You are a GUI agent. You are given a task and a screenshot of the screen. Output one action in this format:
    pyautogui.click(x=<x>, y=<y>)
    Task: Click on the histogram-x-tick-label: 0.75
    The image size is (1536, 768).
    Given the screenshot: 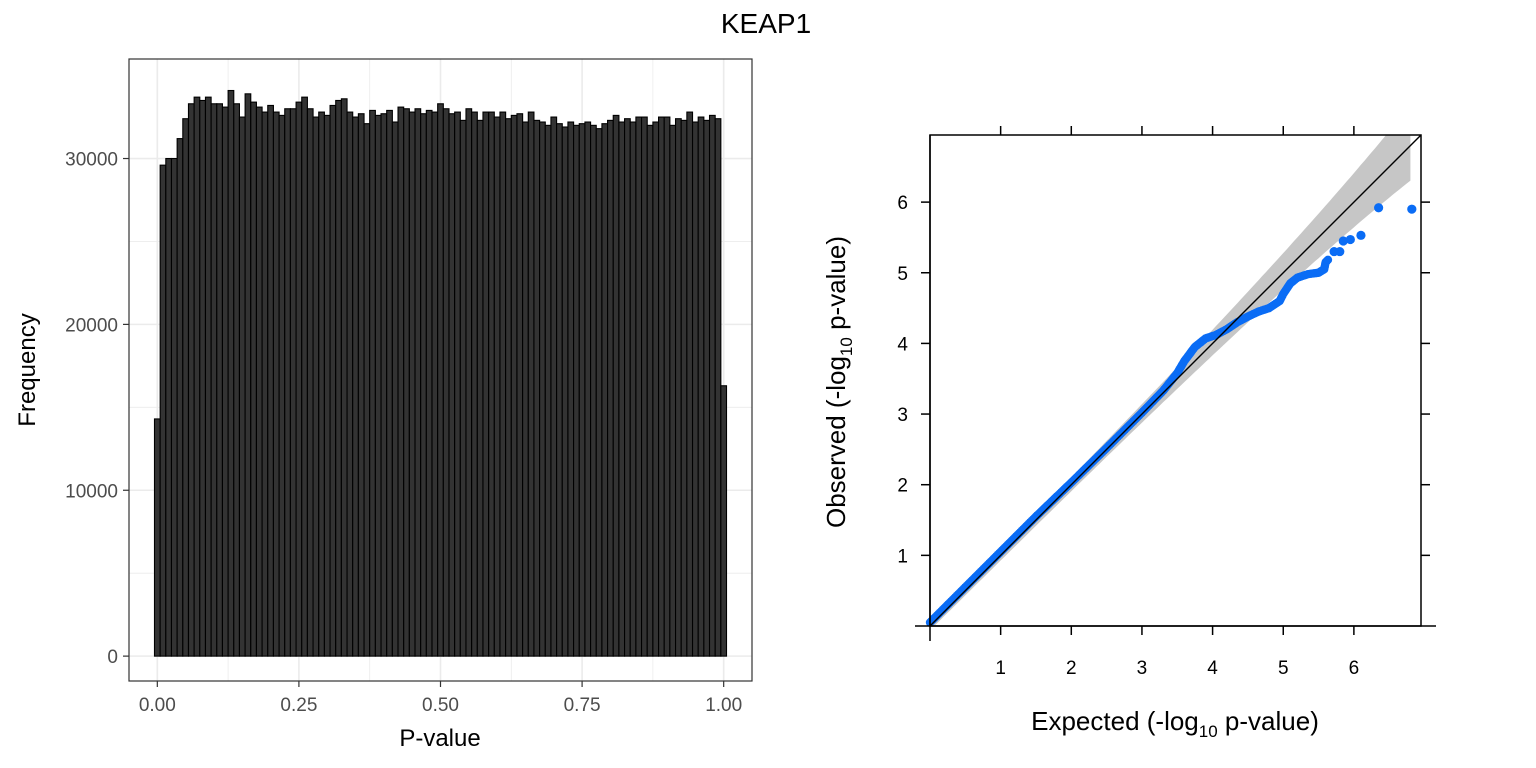 What is the action you would take?
    pyautogui.click(x=582, y=705)
    